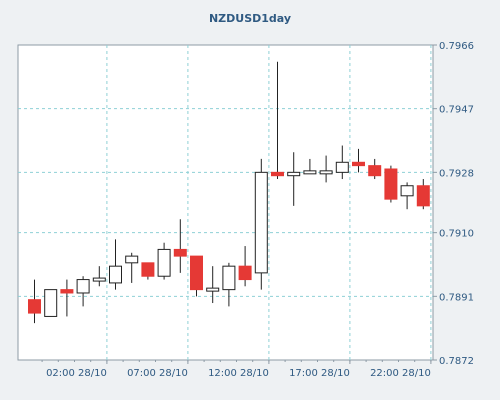 The height and width of the screenshot is (400, 500). I want to click on x-tick-label: 07:00 28/10, so click(157, 373).